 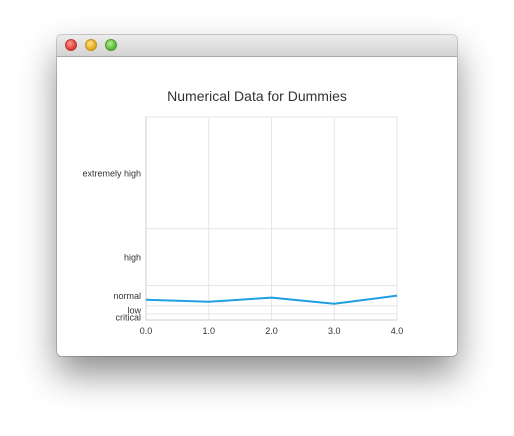 What do you see at coordinates (71, 45) in the screenshot?
I see `close-icon` at bounding box center [71, 45].